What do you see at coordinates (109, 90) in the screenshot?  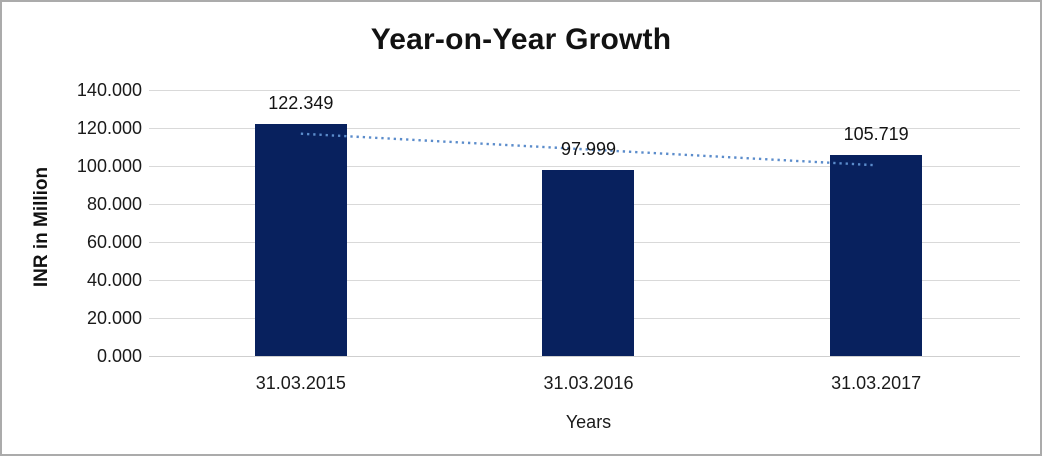 I see `y-tick-label: 140.000` at bounding box center [109, 90].